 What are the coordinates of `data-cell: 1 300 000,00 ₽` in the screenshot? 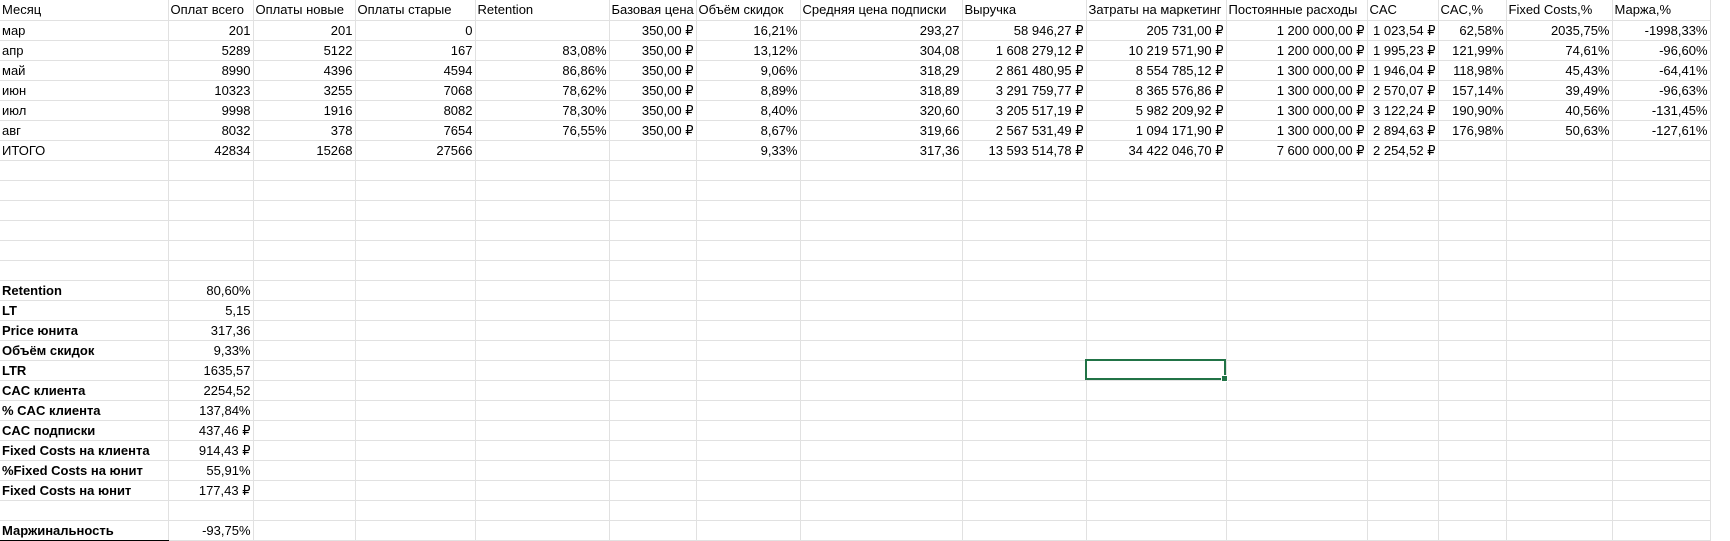 It's located at (1297, 90).